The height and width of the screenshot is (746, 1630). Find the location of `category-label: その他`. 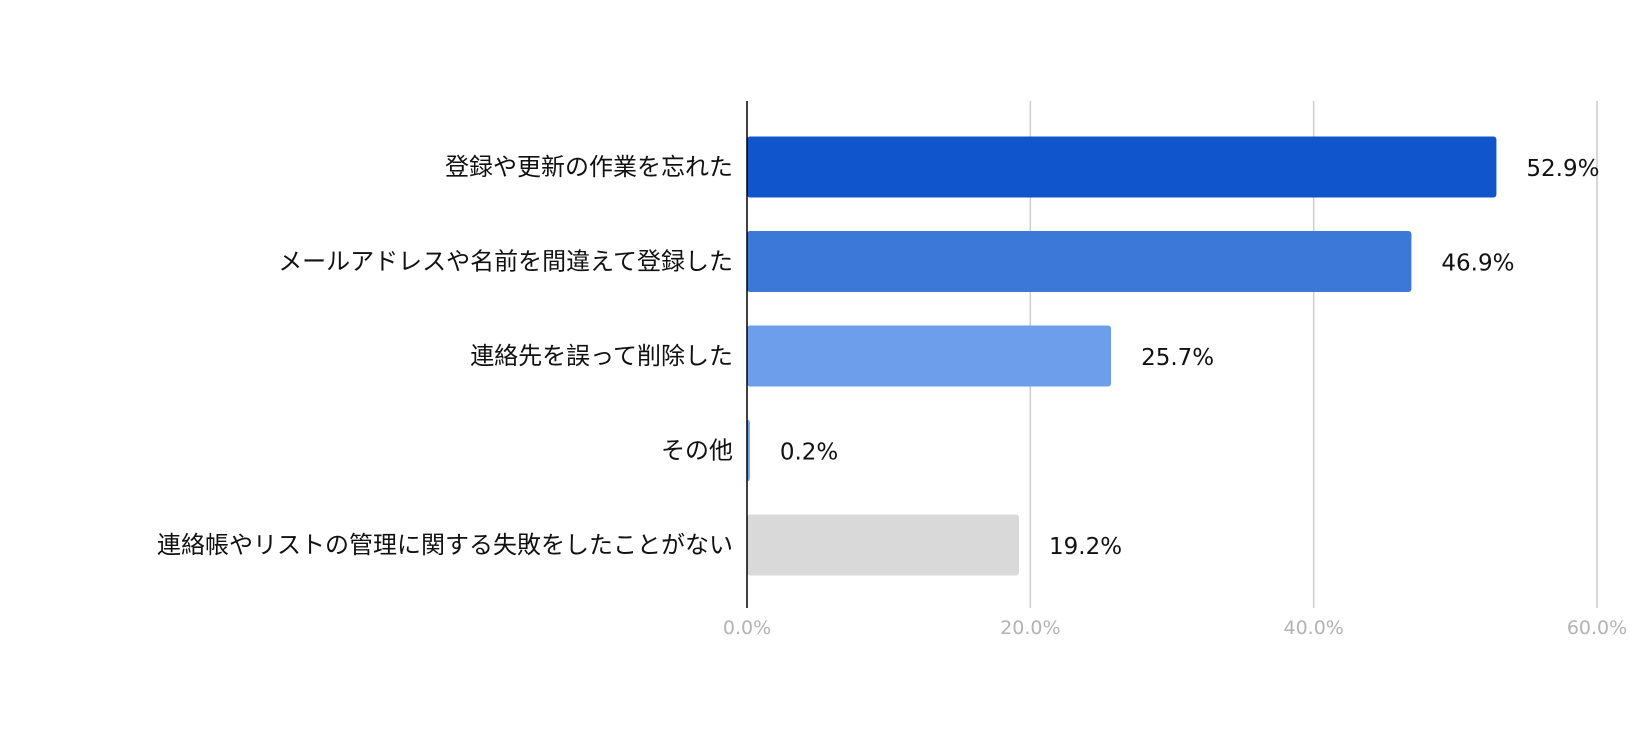

category-label: その他 is located at coordinates (697, 451).